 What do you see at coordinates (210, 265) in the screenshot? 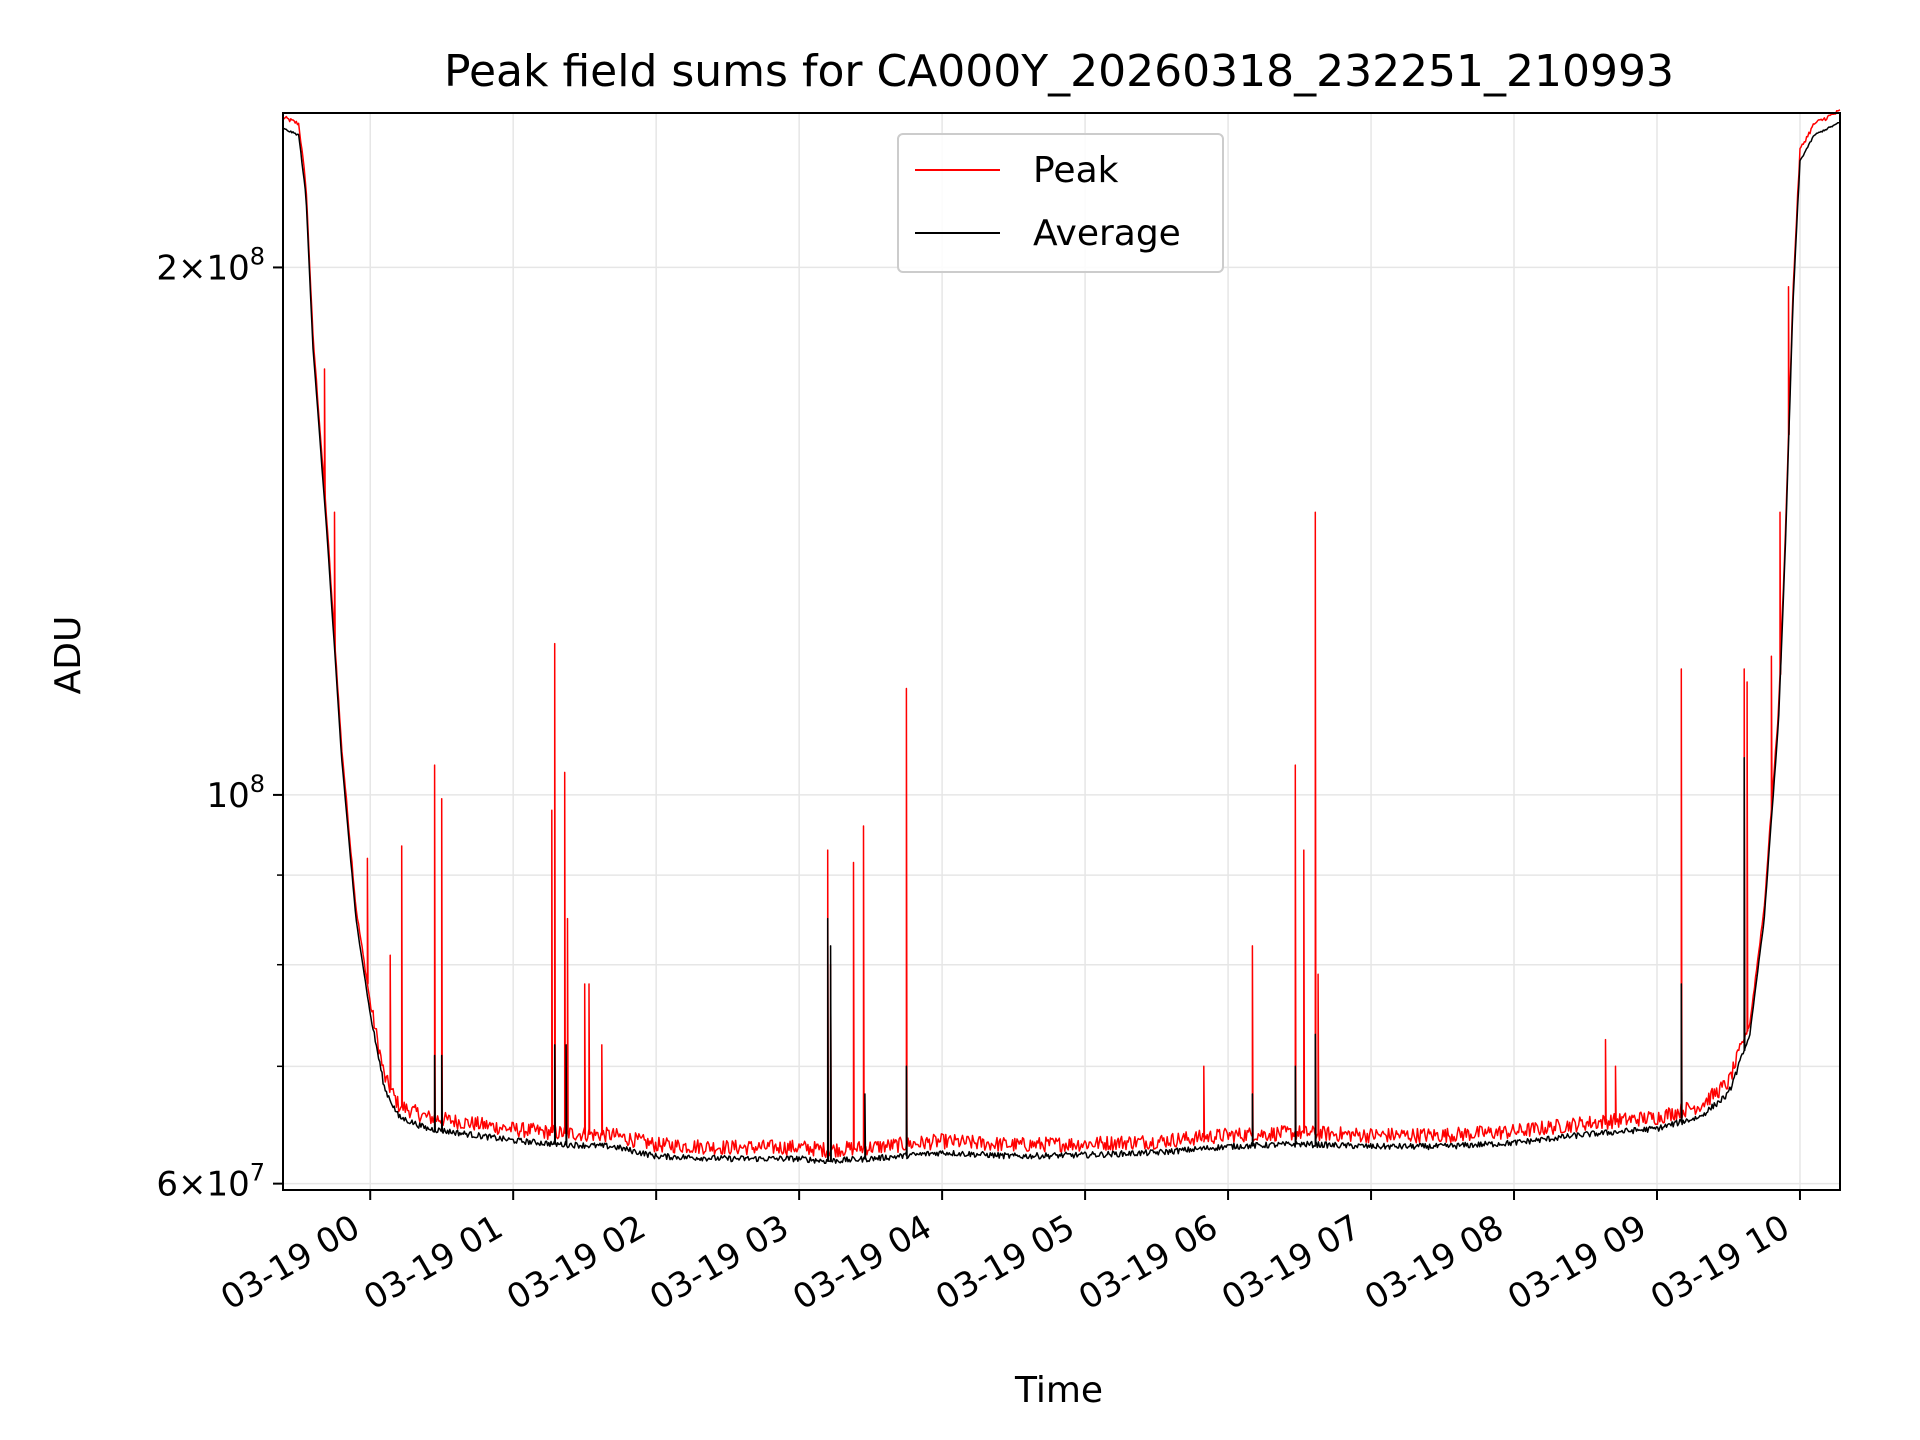
I see `y-tick-label: 2×108` at bounding box center [210, 265].